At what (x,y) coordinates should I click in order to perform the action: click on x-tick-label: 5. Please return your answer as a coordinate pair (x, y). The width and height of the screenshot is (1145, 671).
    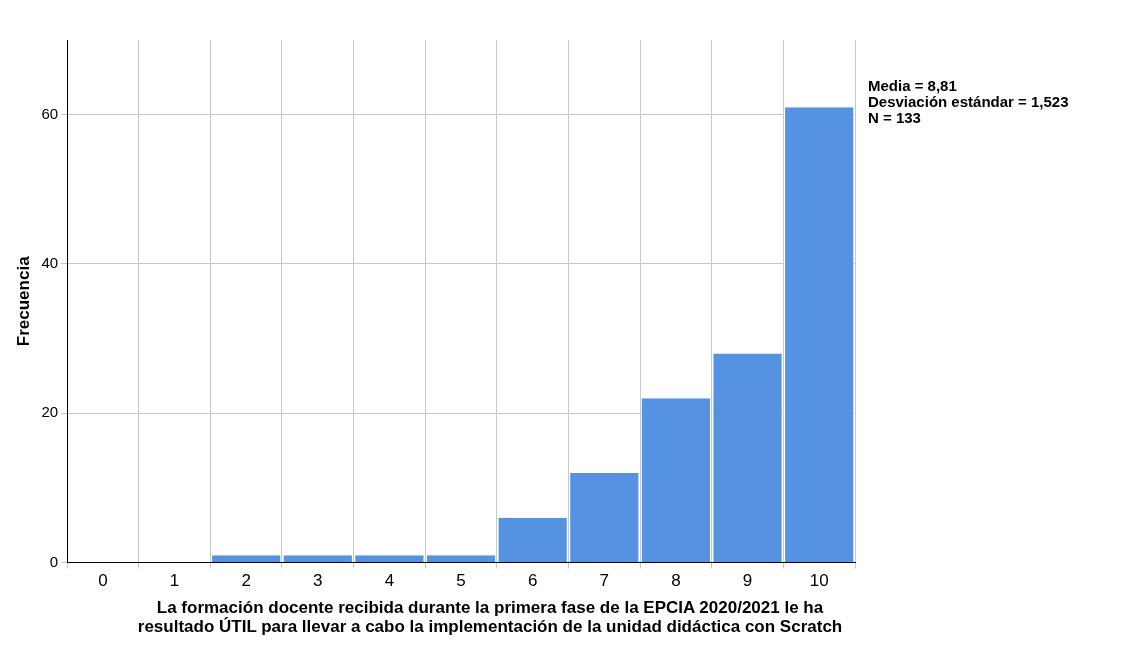
    Looking at the image, I should click on (461, 581).